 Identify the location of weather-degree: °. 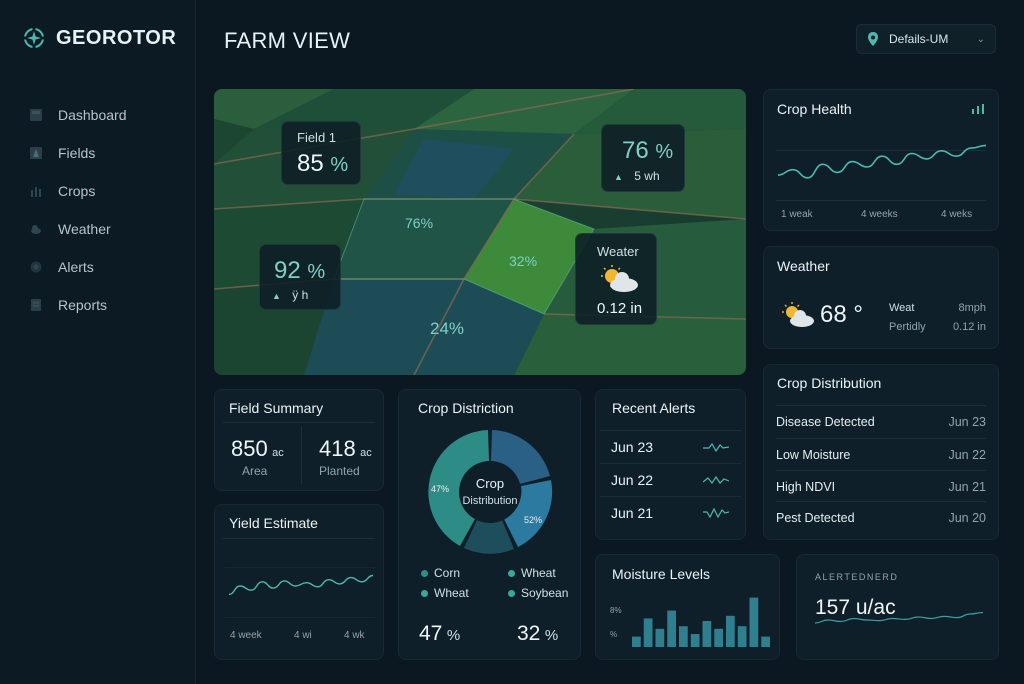
(858, 314).